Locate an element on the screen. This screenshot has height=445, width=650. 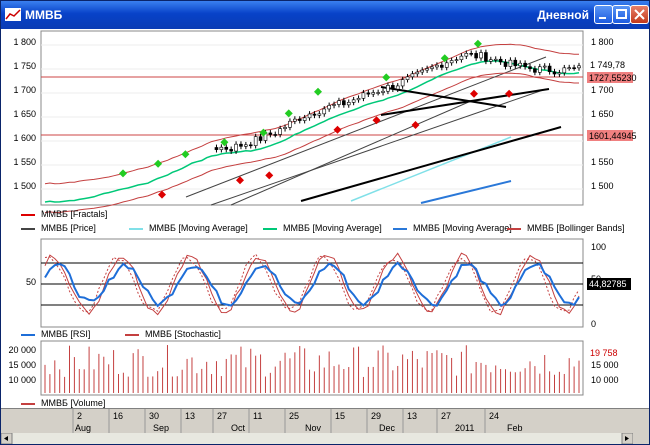
legend-stochastic: ММВБ [Stochastic] is located at coordinates (173, 334).